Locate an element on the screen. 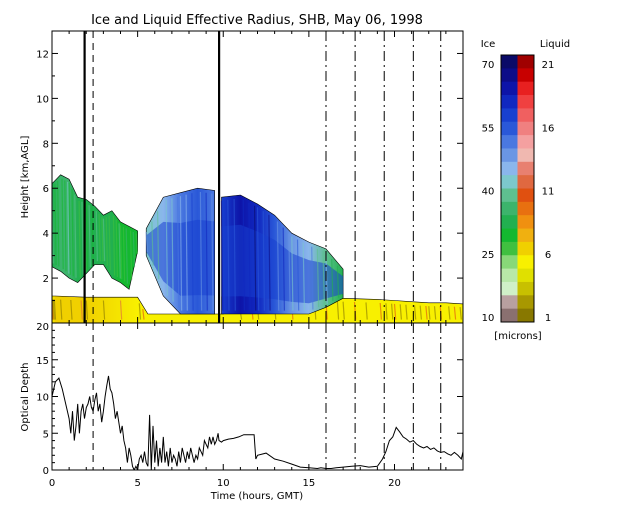 This screenshot has width=640, height=512. colorbar-ice-tick: 40 is located at coordinates (488, 192).